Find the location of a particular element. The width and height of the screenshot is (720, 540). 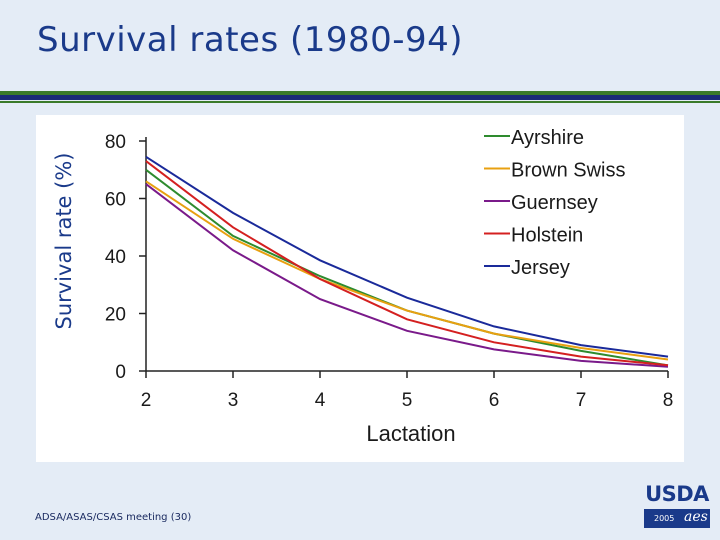

footer-text: ADSA/ASAS/CSAS meeting (30) is located at coordinates (113, 517).